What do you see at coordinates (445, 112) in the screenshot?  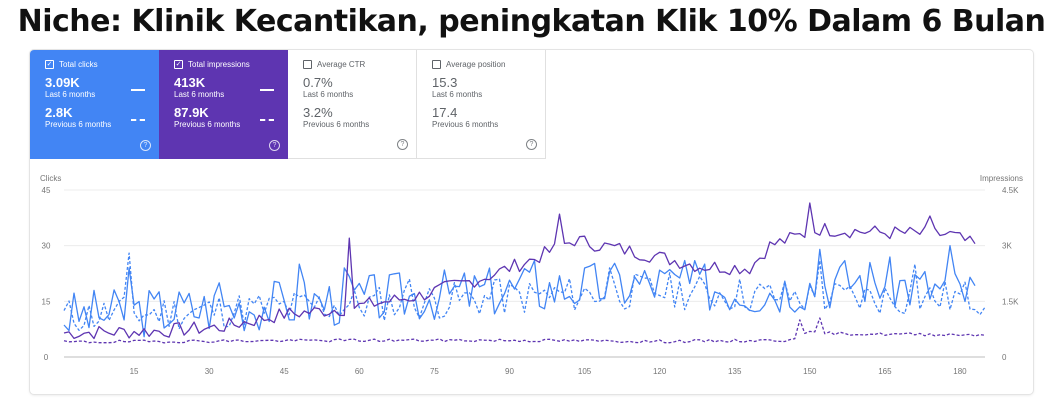 I see `metric-prev-value: 17.4` at bounding box center [445, 112].